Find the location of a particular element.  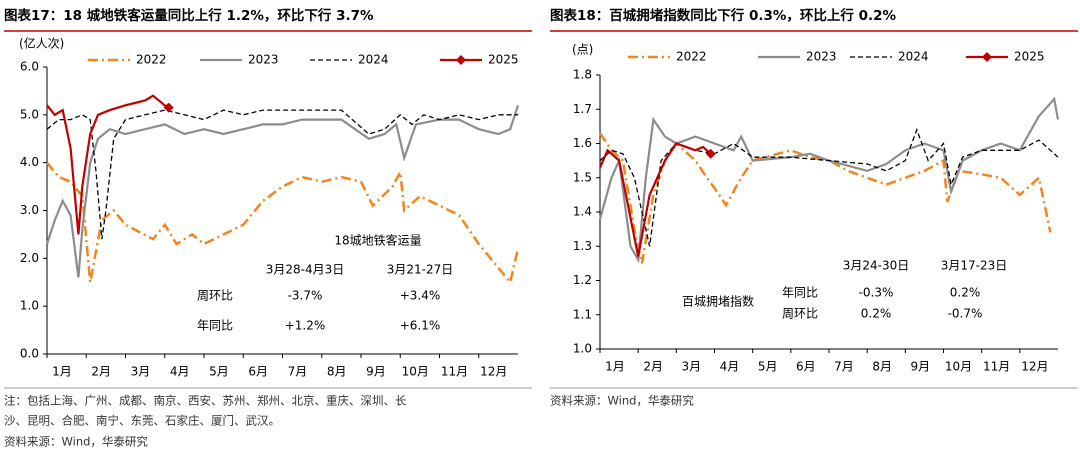

table-value: +6.1% is located at coordinates (420, 326).